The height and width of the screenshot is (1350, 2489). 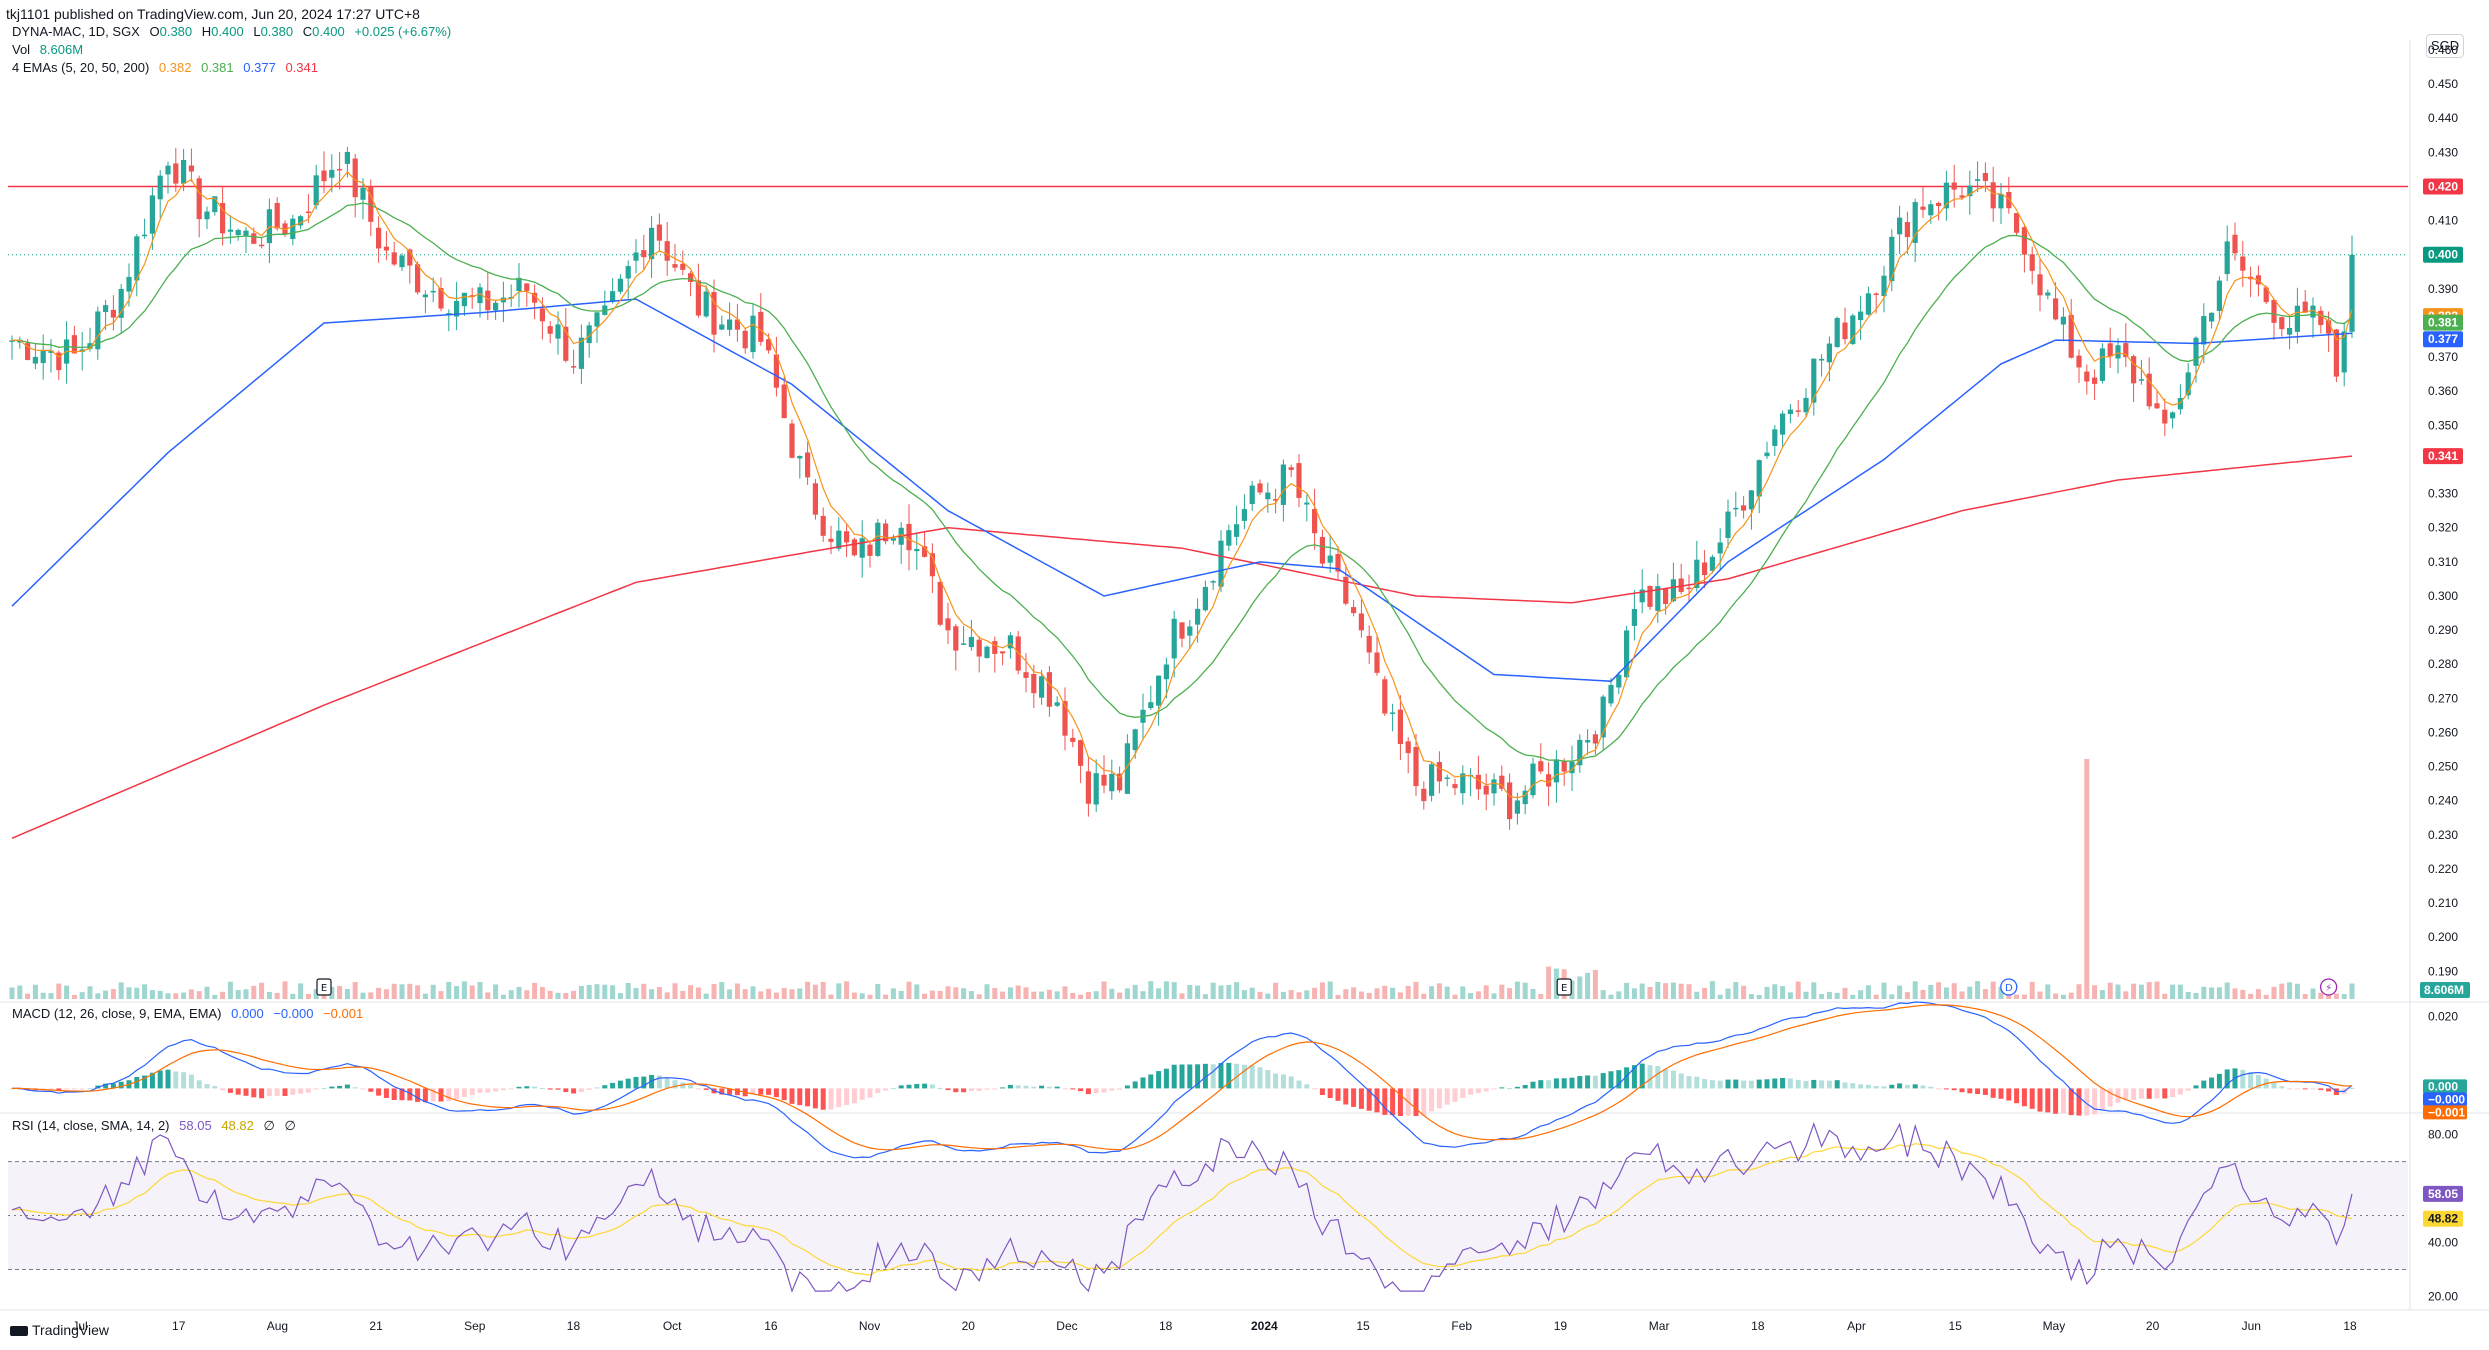 I want to click on event-marker: ⚡, so click(x=2328, y=987).